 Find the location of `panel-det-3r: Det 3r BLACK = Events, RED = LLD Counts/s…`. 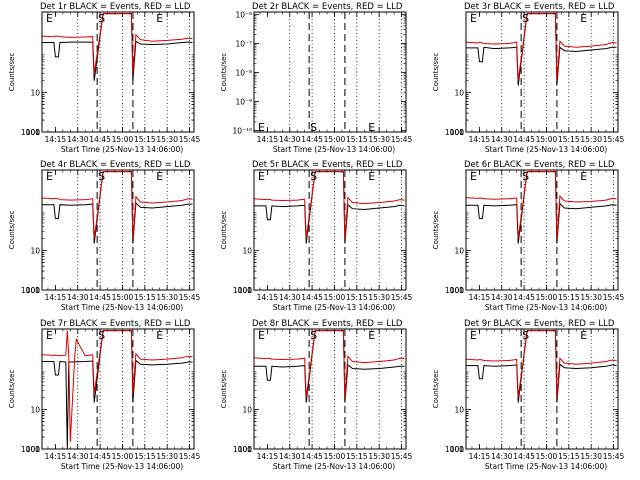

panel-det-3r: Det 3r BLACK = Events, RED = LLD Counts/s… is located at coordinates (528, 78).